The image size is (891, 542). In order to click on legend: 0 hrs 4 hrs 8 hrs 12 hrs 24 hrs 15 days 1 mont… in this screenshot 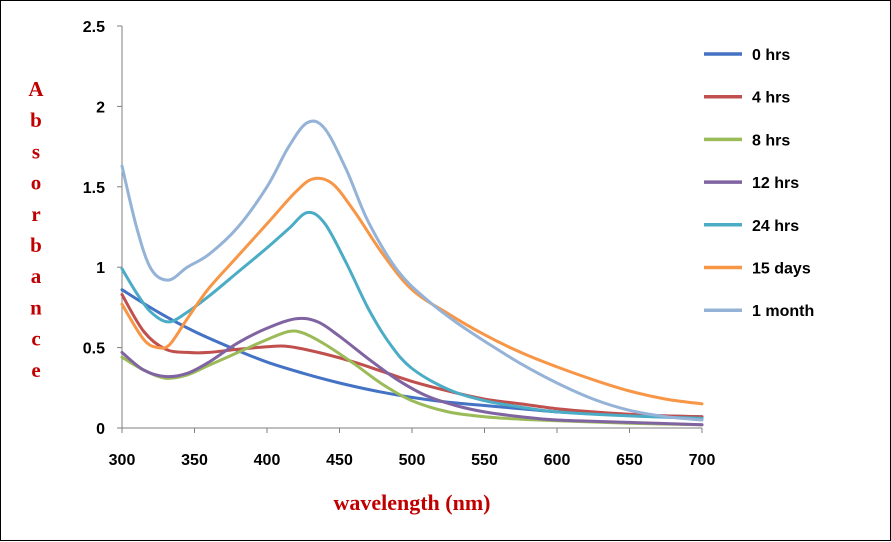, I will do `click(759, 183)`.